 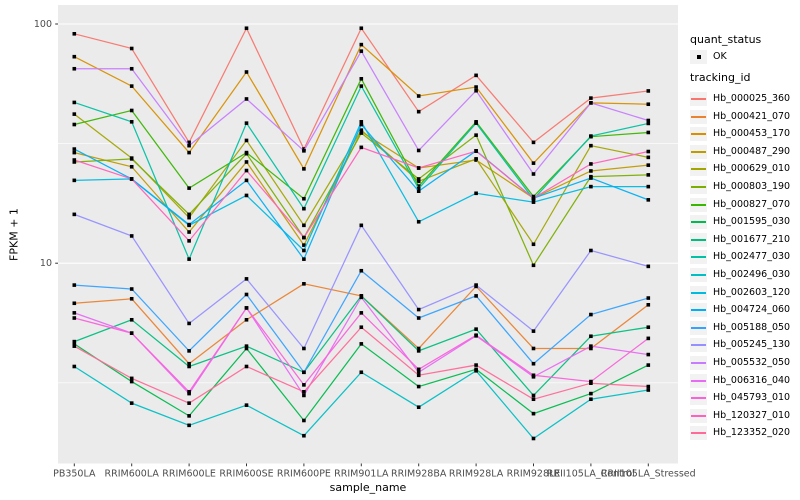 What do you see at coordinates (368, 487) in the screenshot?
I see `x-axis-title: sample_name` at bounding box center [368, 487].